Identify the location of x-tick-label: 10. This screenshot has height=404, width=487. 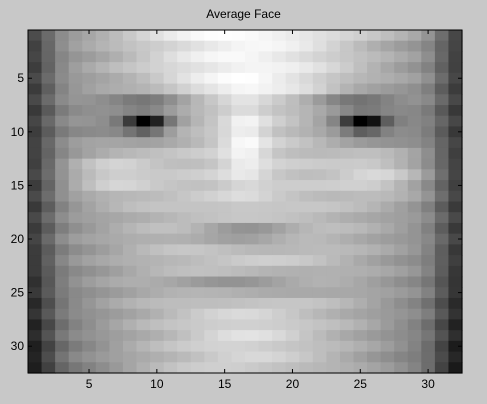
(157, 384).